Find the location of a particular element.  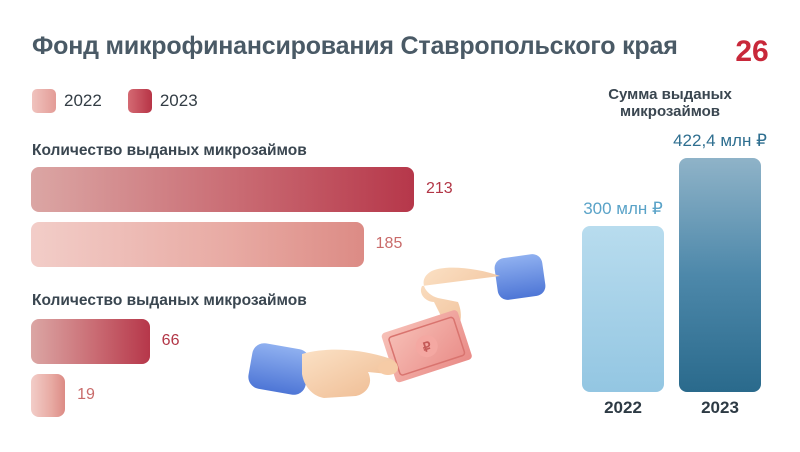

legend-item-2023: 2023 is located at coordinates (162, 101).